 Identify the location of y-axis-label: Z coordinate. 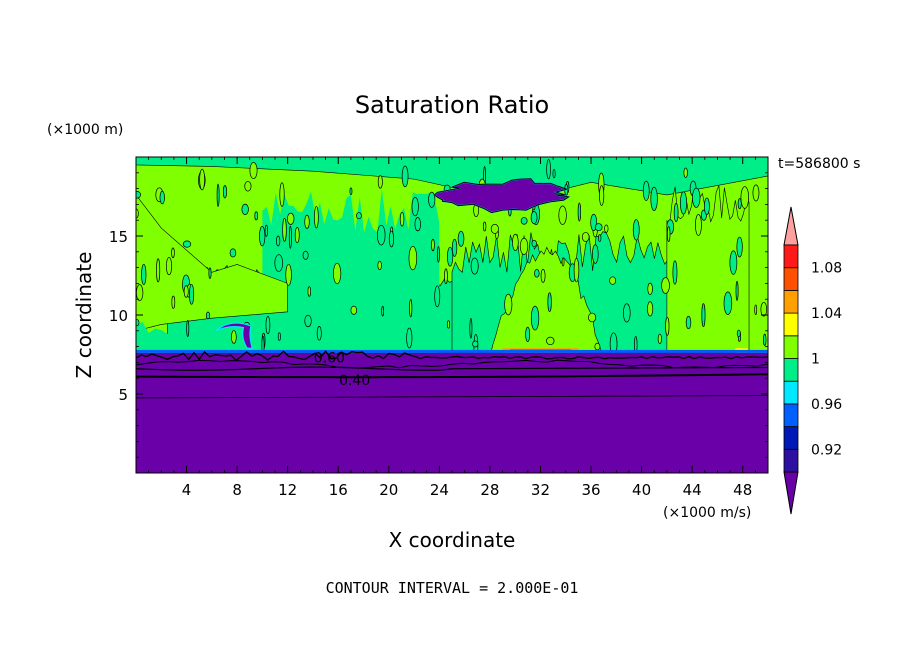
(84, 315).